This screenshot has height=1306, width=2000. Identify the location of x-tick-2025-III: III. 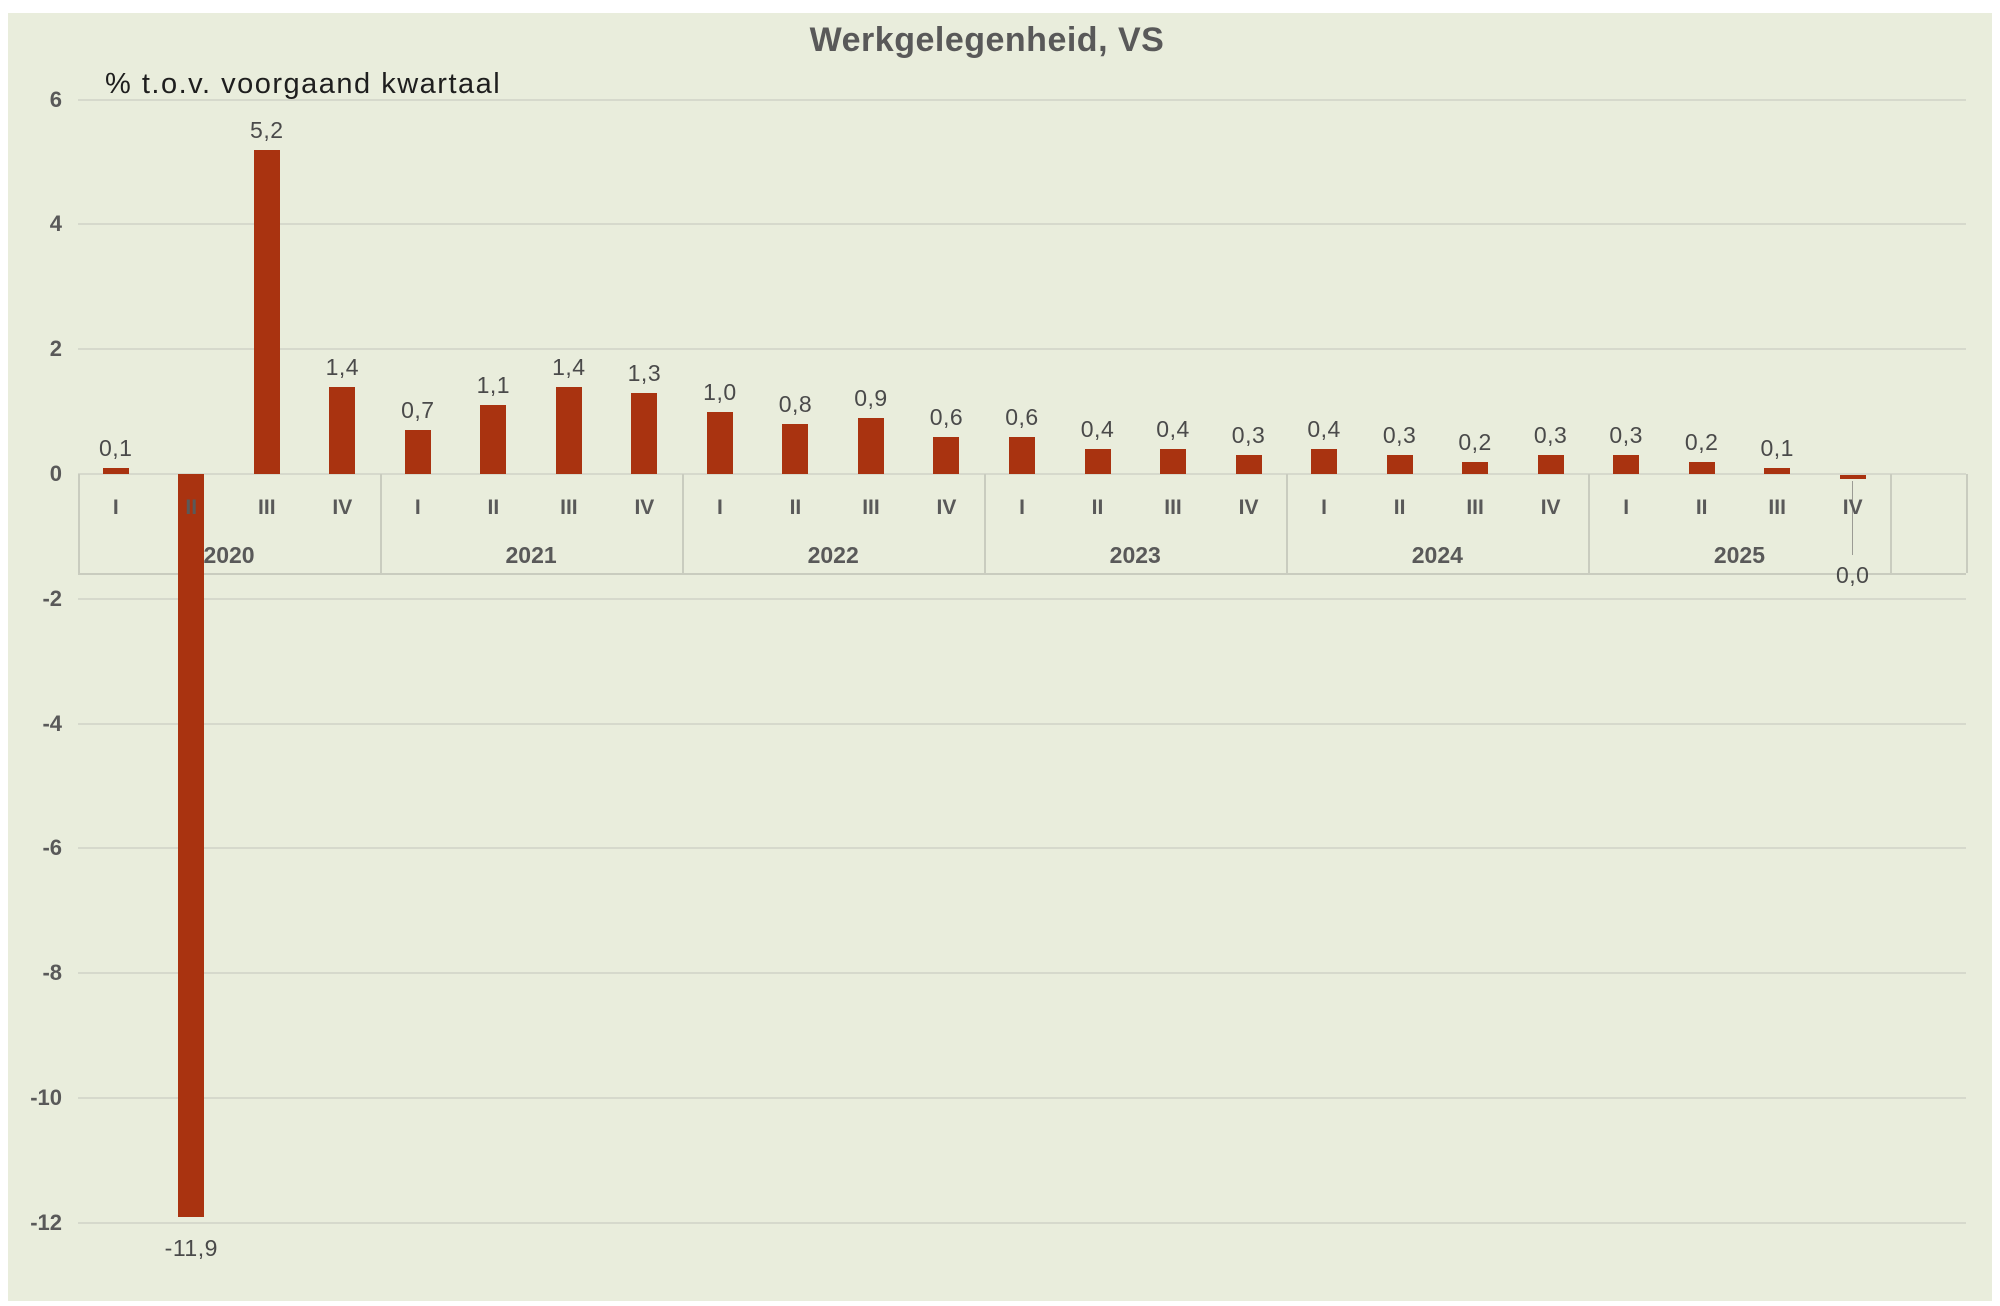
(1777, 507).